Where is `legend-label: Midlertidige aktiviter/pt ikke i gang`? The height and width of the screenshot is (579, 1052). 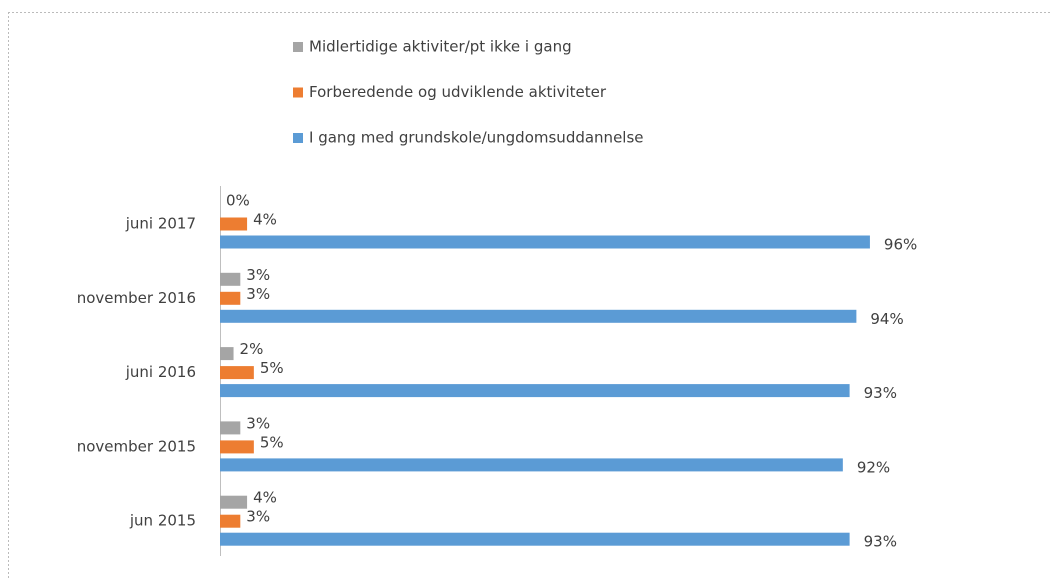 legend-label: Midlertidige aktiviter/pt ikke i gang is located at coordinates (440, 47).